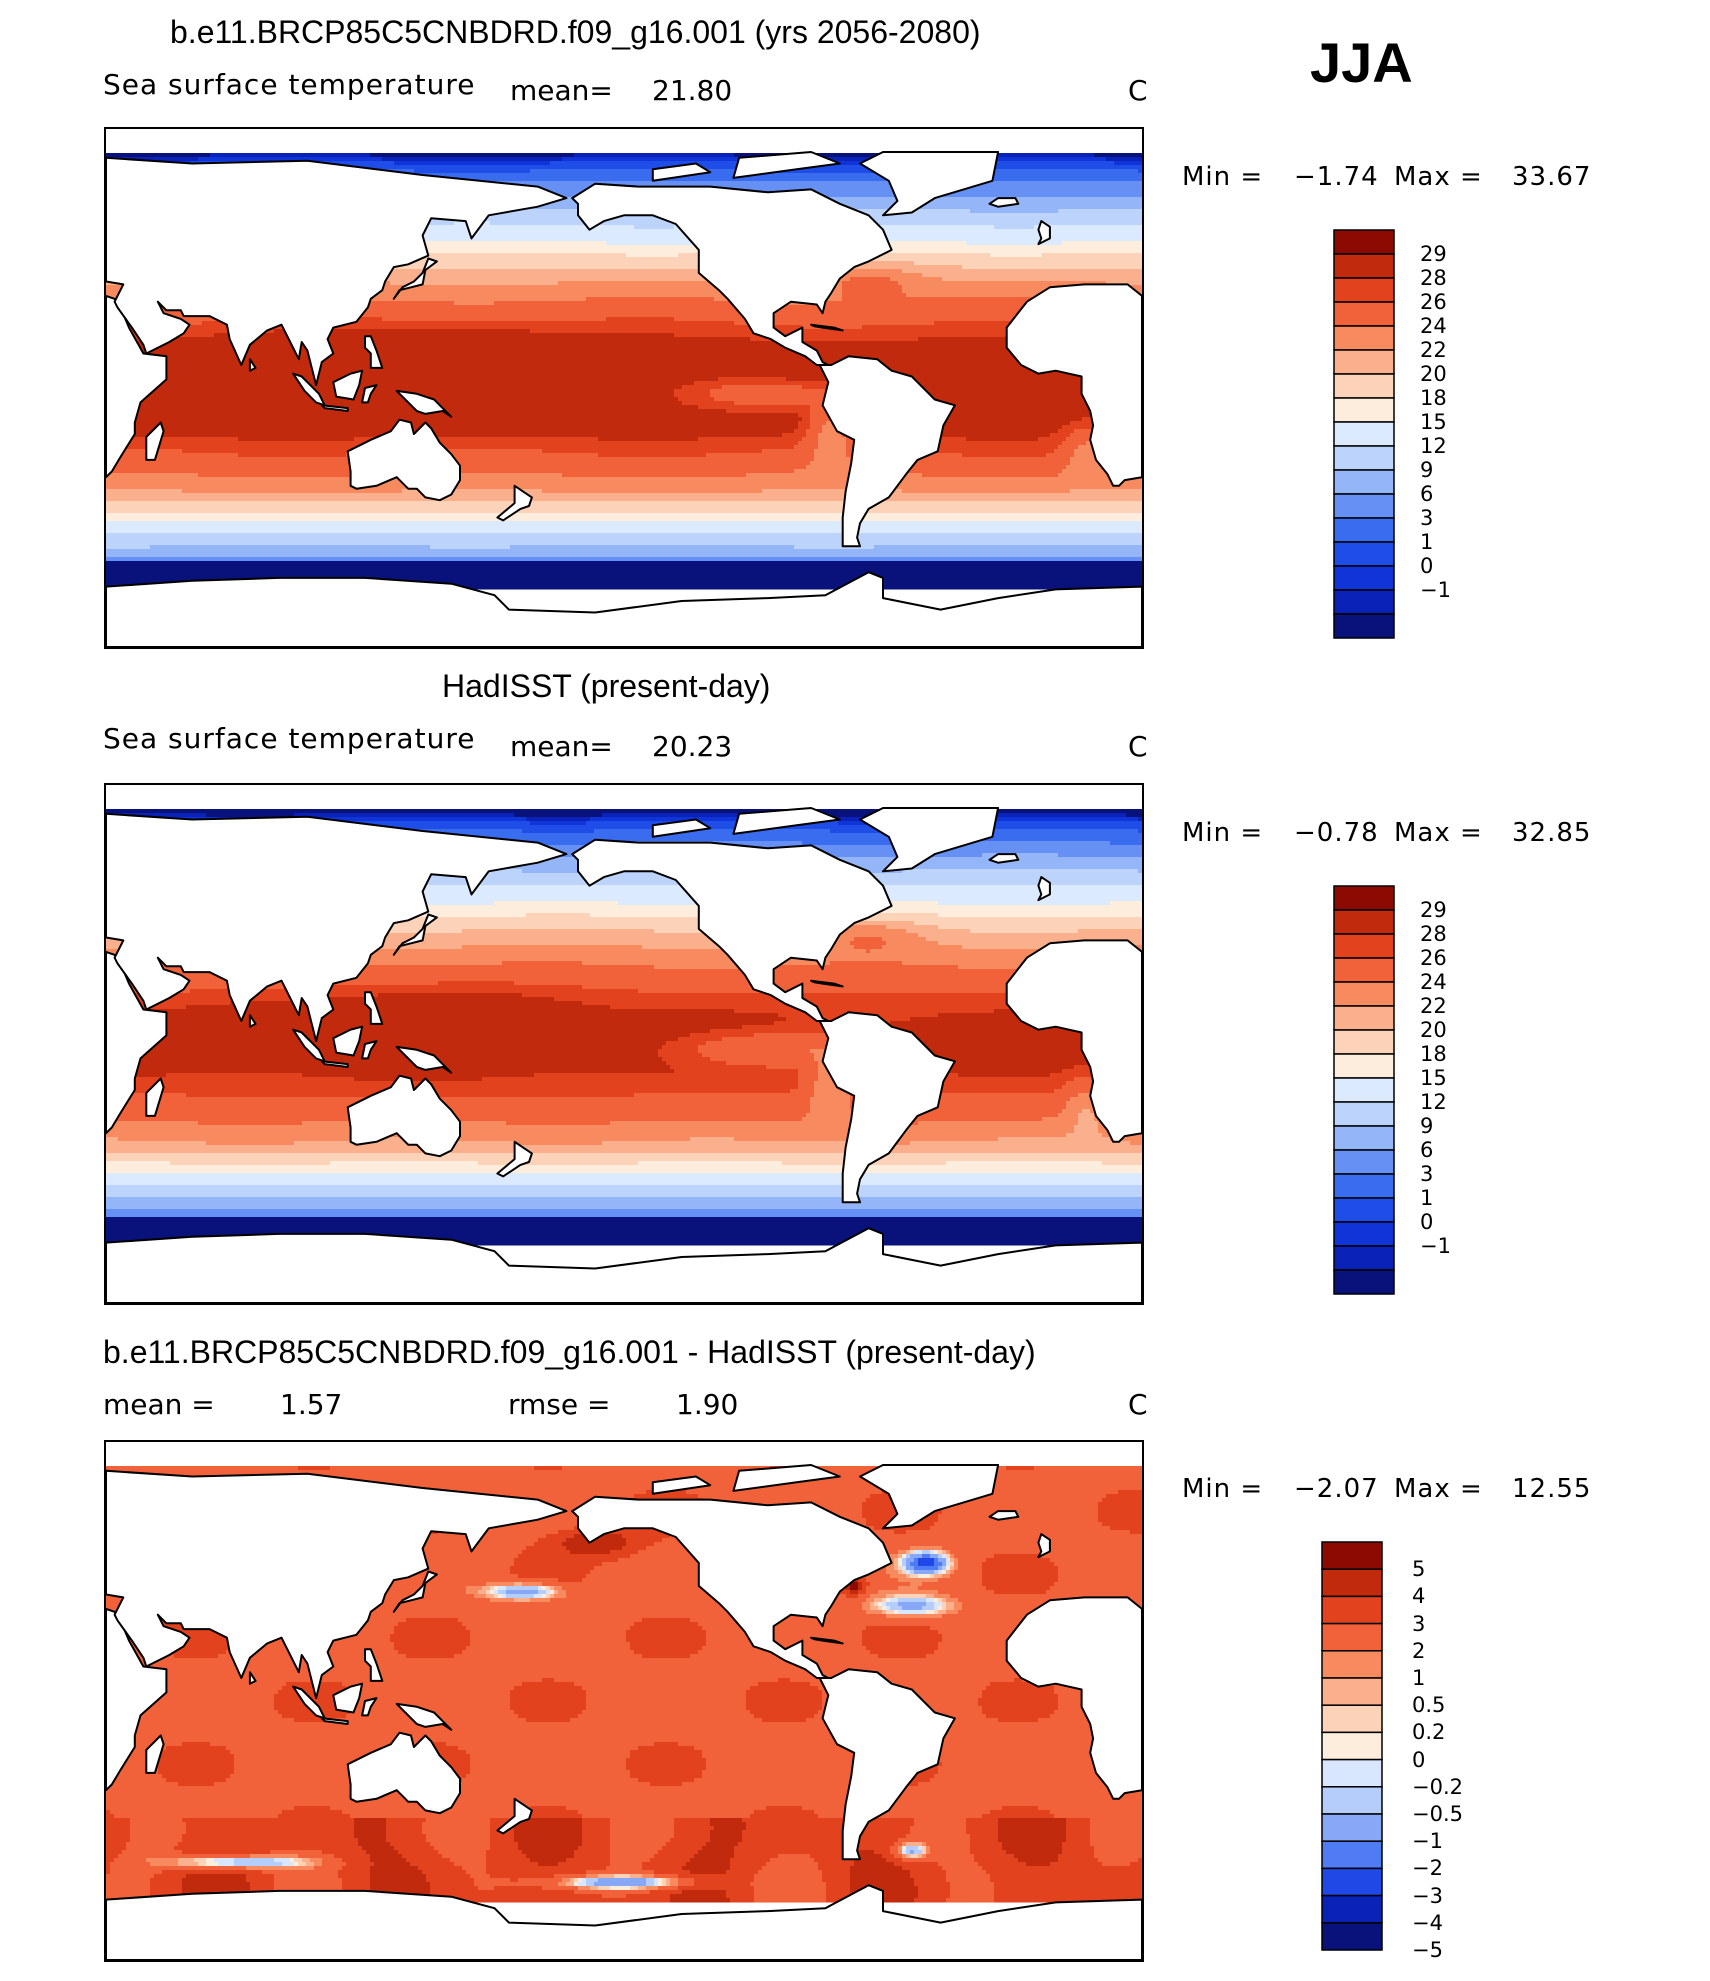  I want to click on panel-1-min-value: −1.74, so click(1336, 177).